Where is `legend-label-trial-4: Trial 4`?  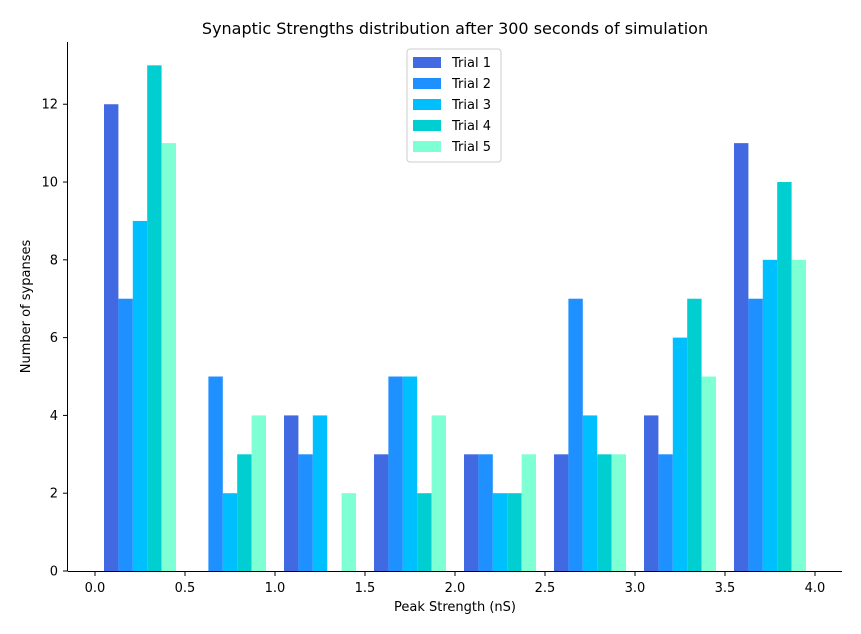 legend-label-trial-4: Trial 4 is located at coordinates (471, 126).